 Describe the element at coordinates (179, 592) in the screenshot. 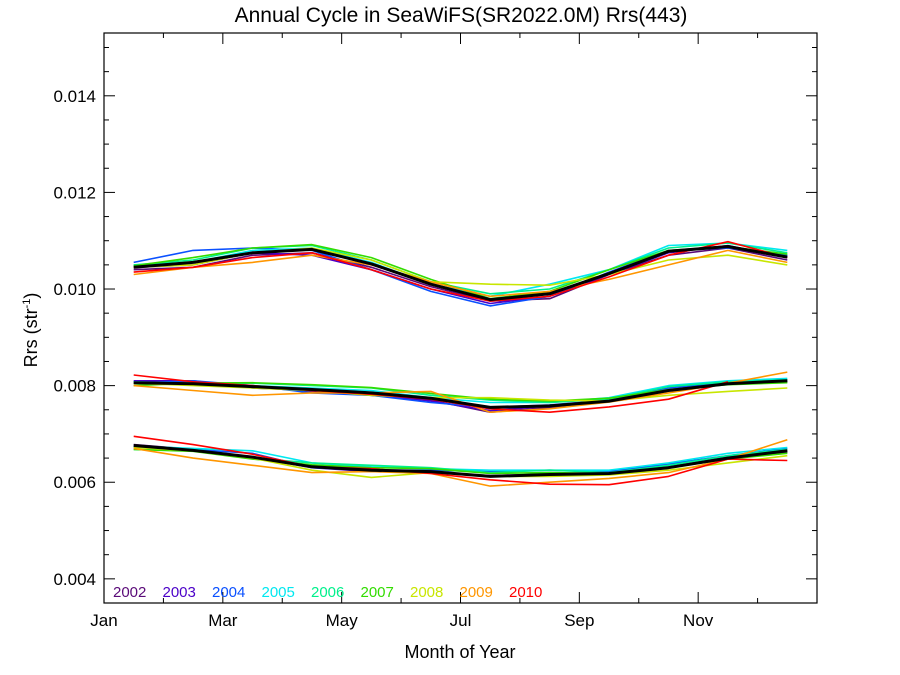

I see `legend-item-2003: 2003` at that location.